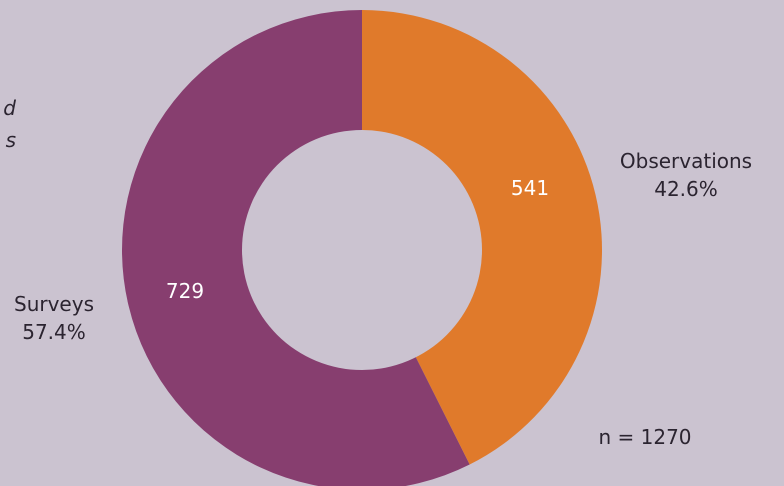 This screenshot has width=784, height=486. I want to click on chart-subtitle-fragment: d s, so click(9, 124).